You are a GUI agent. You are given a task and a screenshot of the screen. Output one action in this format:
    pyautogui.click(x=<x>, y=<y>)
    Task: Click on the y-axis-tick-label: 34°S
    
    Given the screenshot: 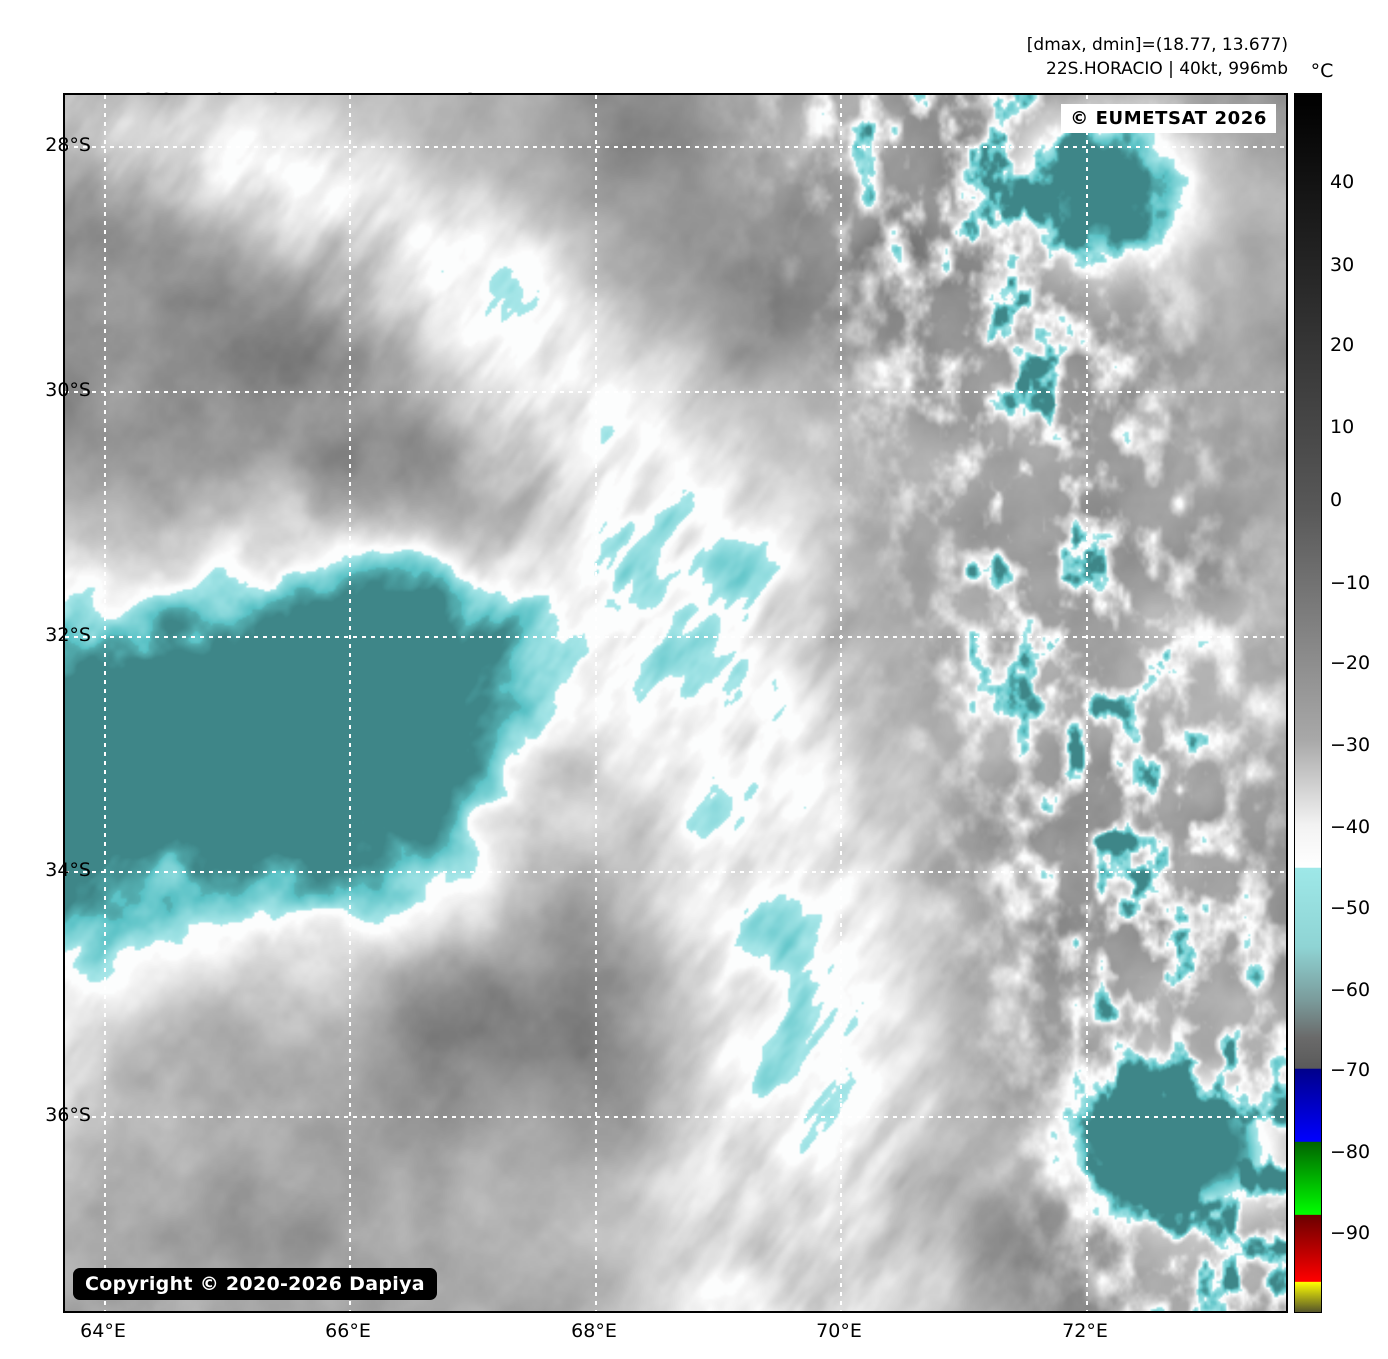 What is the action you would take?
    pyautogui.click(x=68, y=870)
    